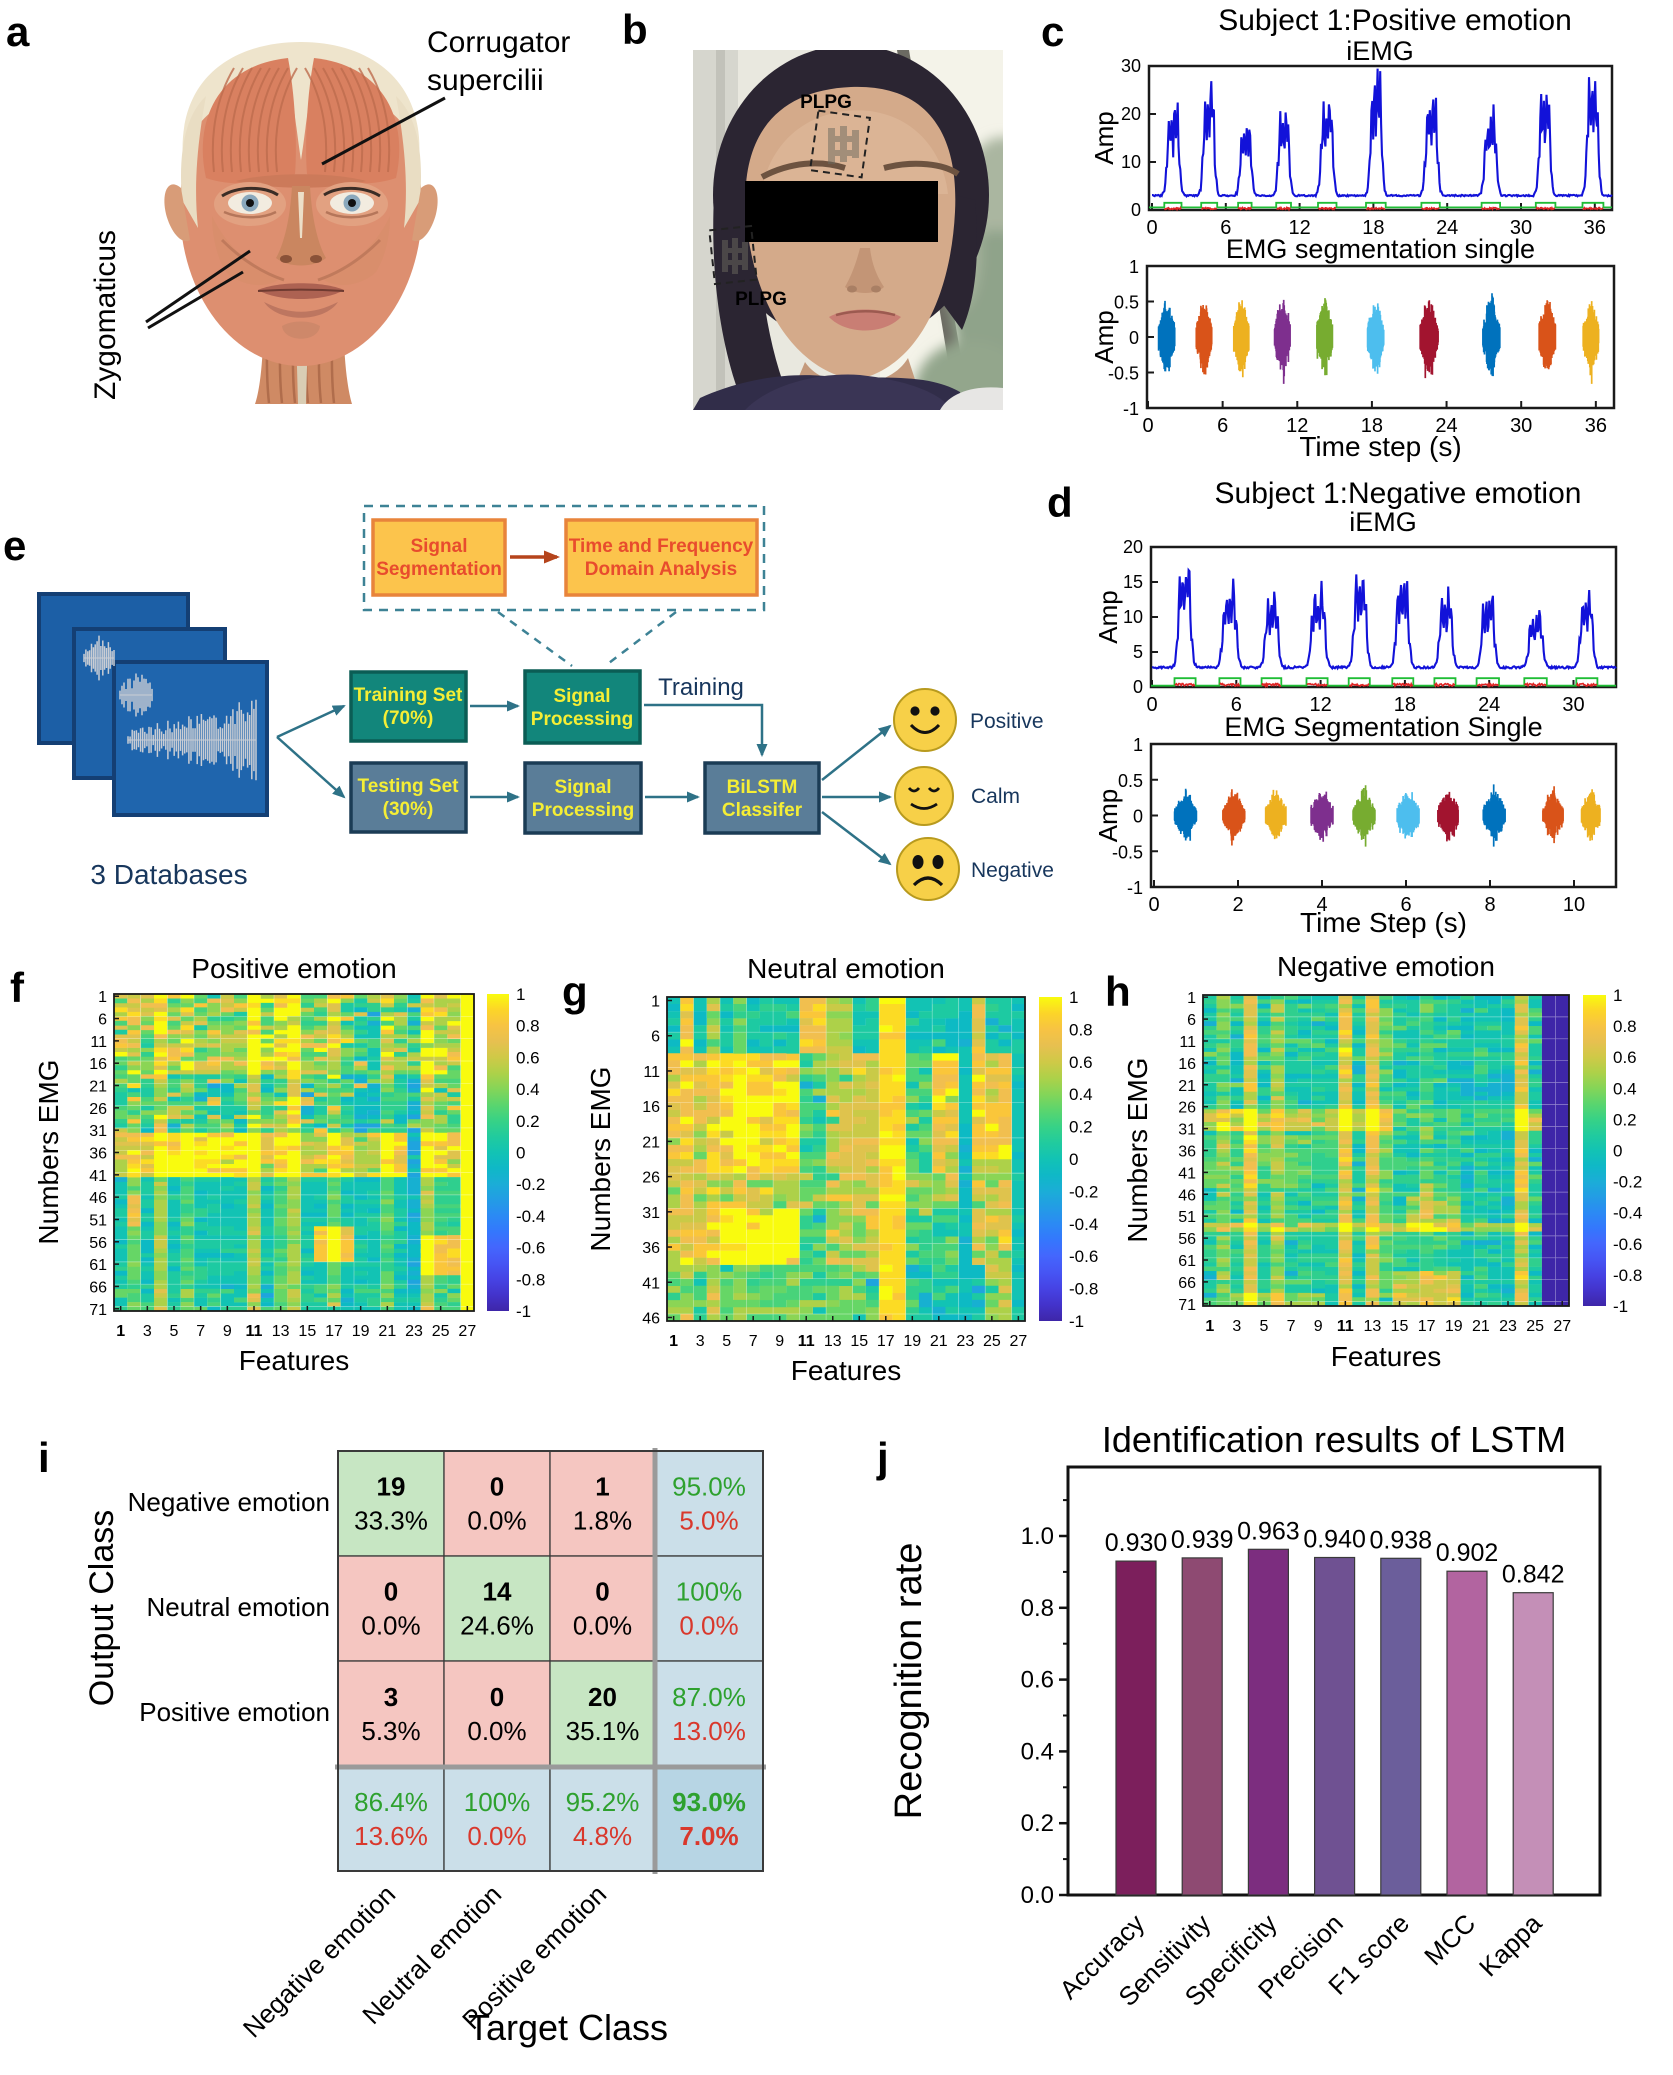 This screenshot has height=2075, width=1673. What do you see at coordinates (98, 1287) in the screenshot?
I see `svg-text: 66` at bounding box center [98, 1287].